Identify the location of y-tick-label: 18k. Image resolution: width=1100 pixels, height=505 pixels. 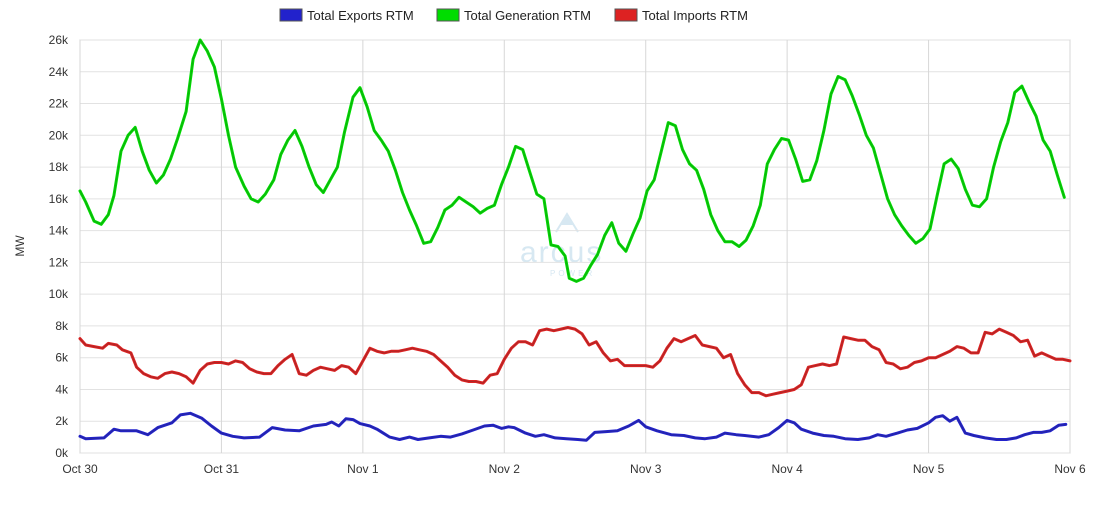
(59, 167).